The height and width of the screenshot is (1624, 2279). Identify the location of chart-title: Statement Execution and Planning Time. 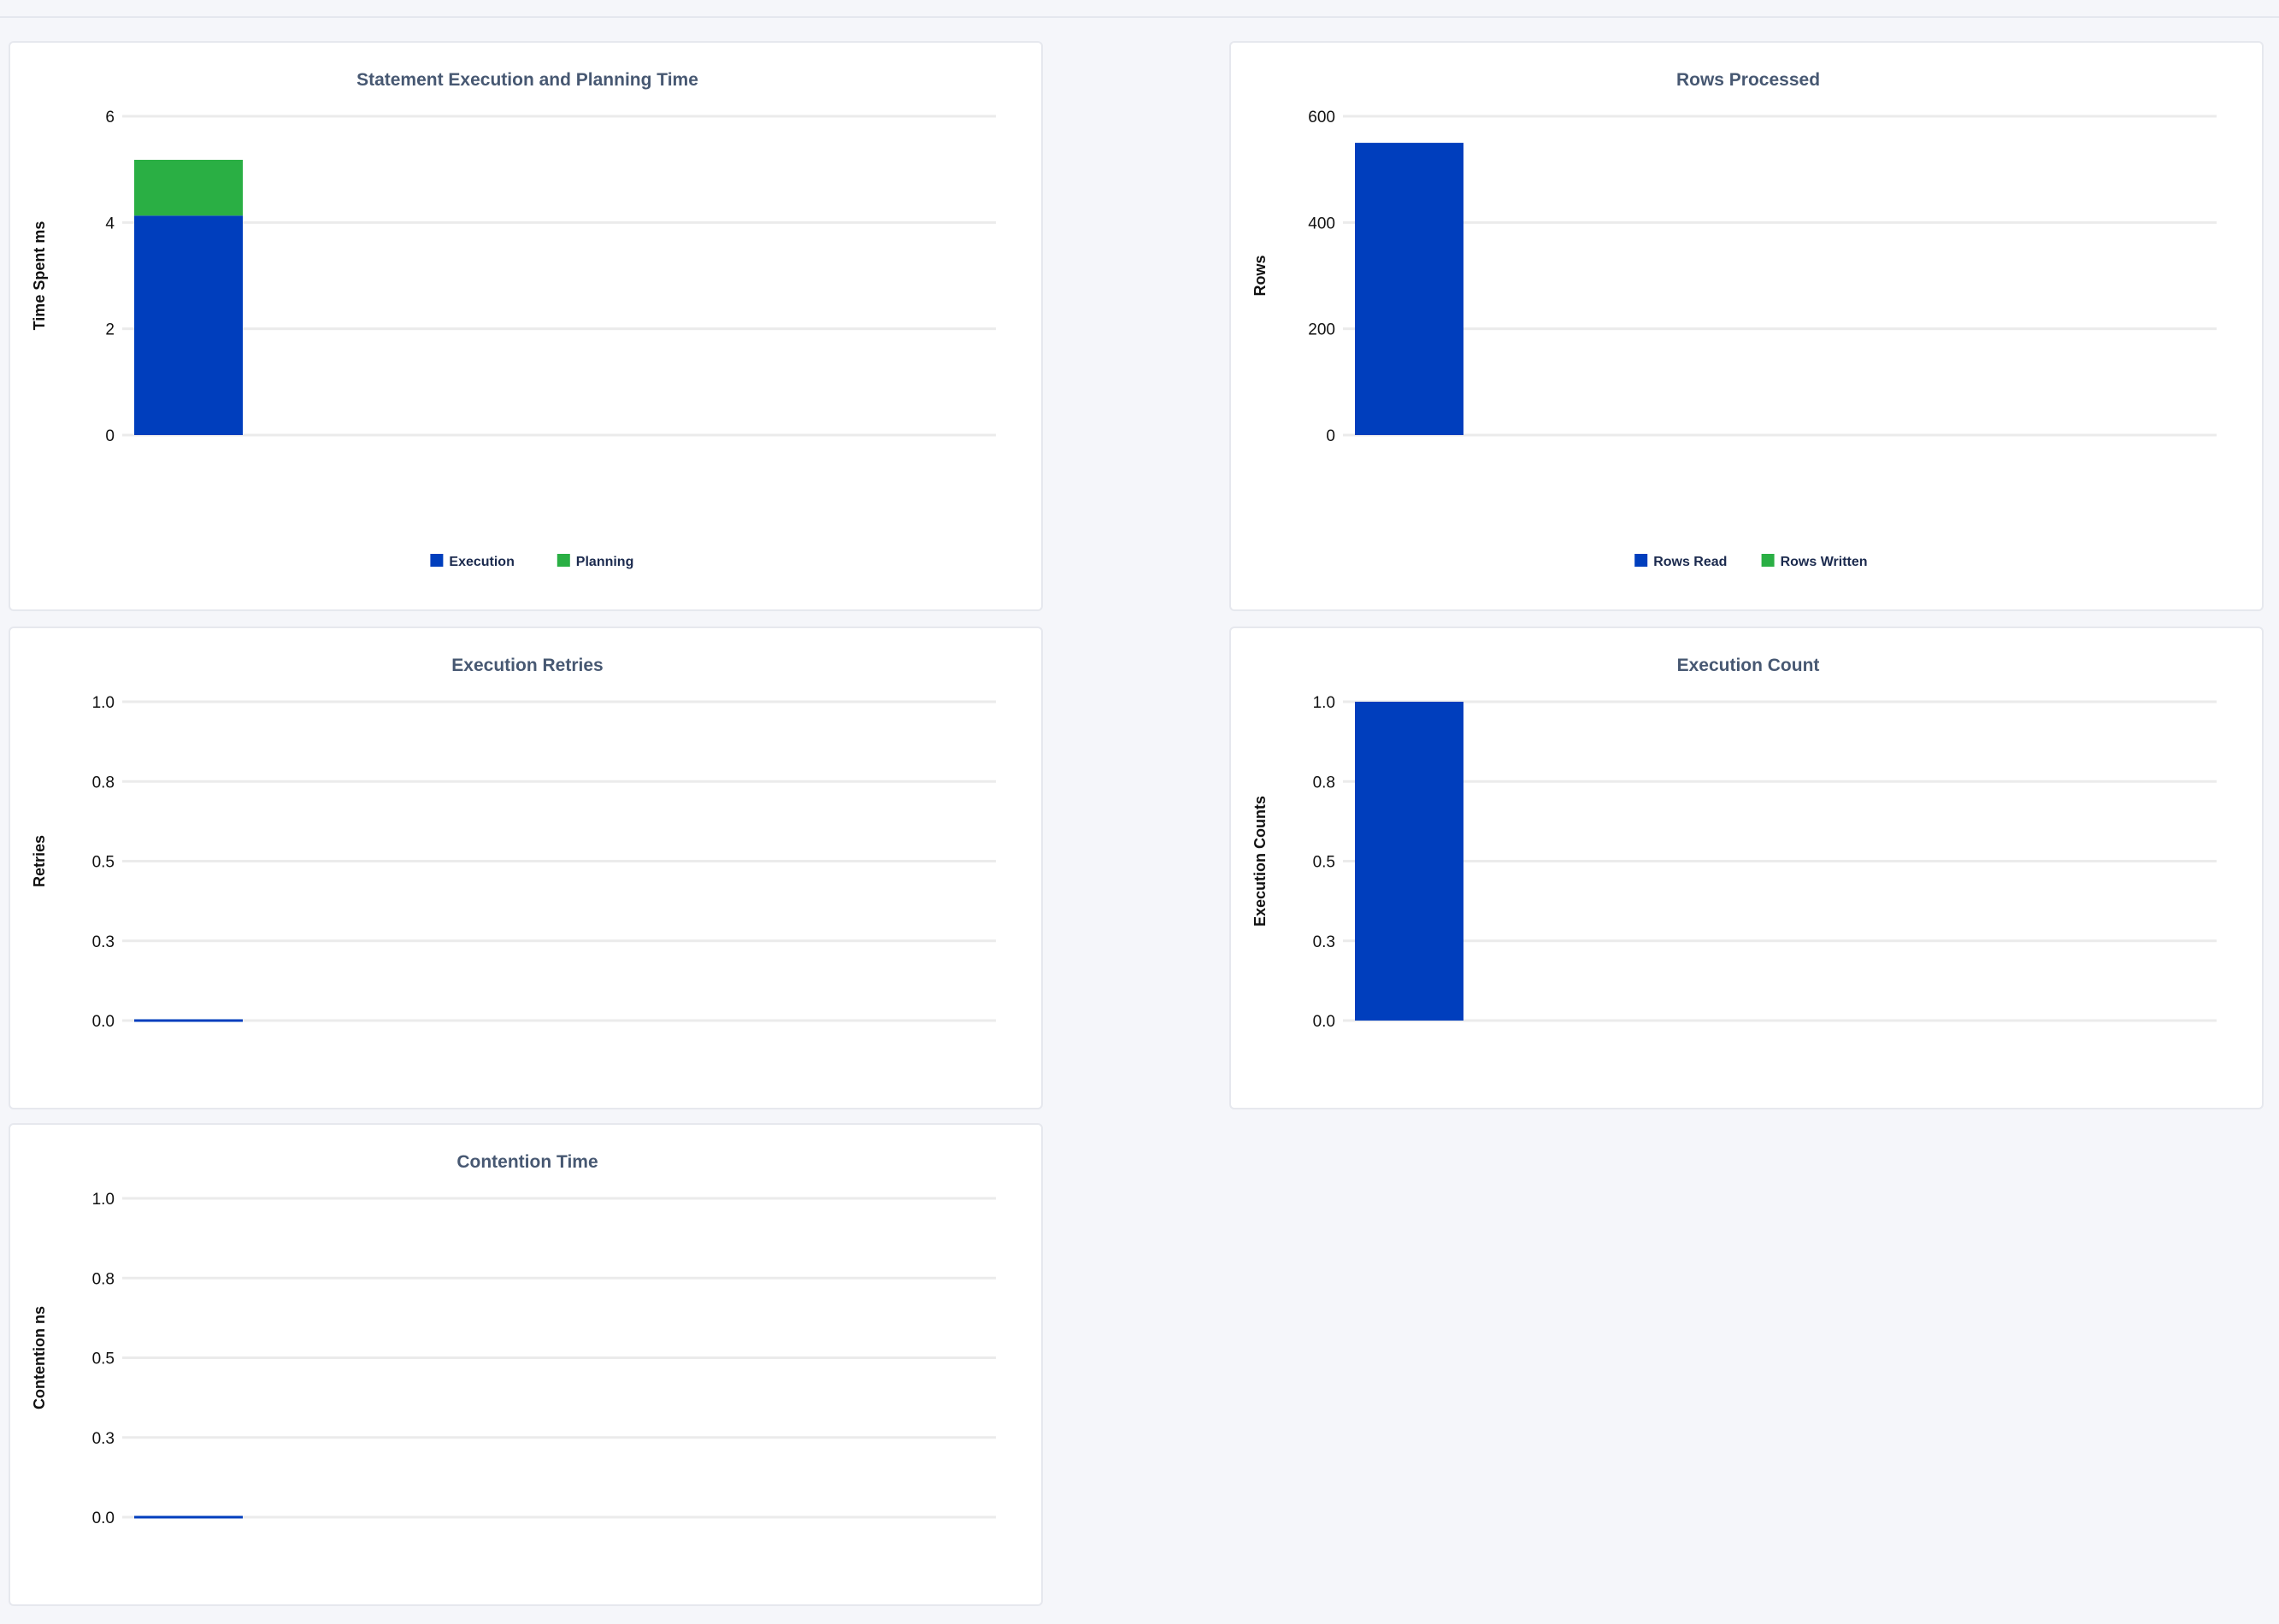
(527, 80).